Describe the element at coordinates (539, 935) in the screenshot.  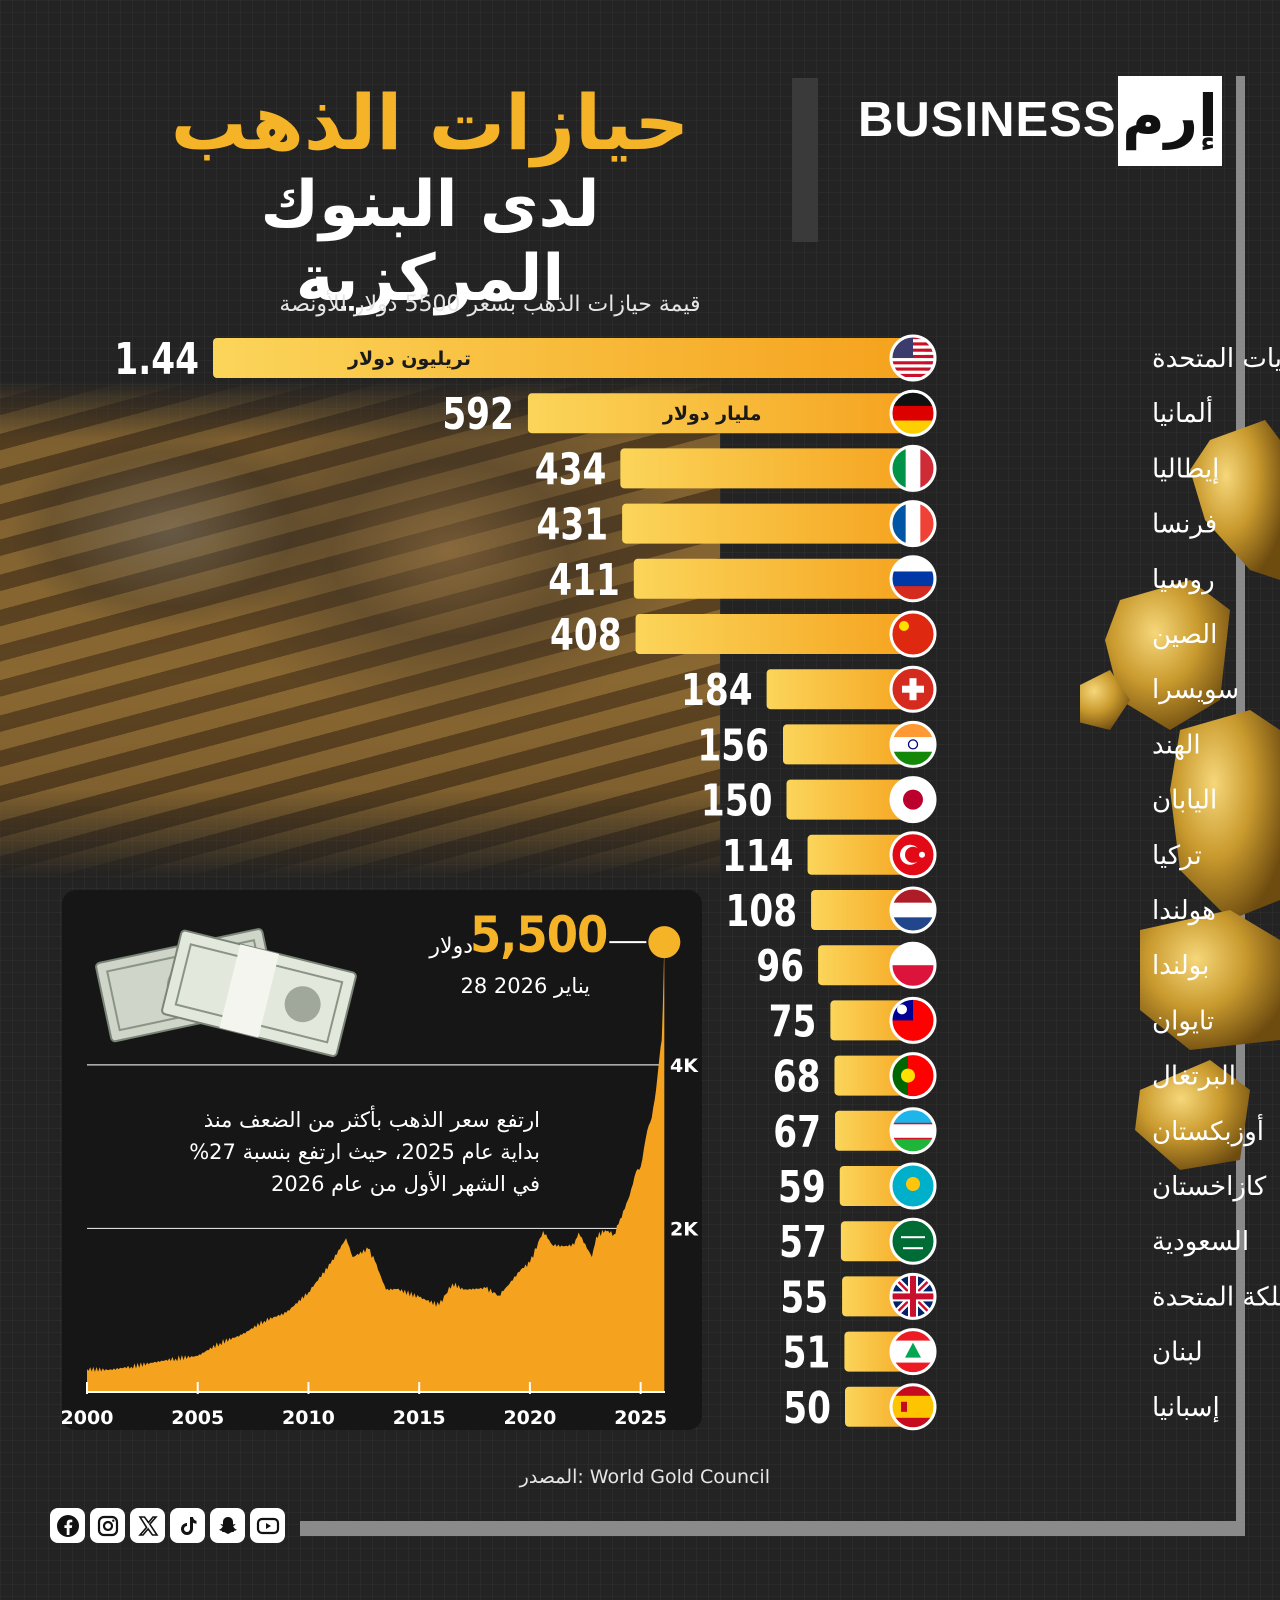
I see `callout-price: 5,500` at that location.